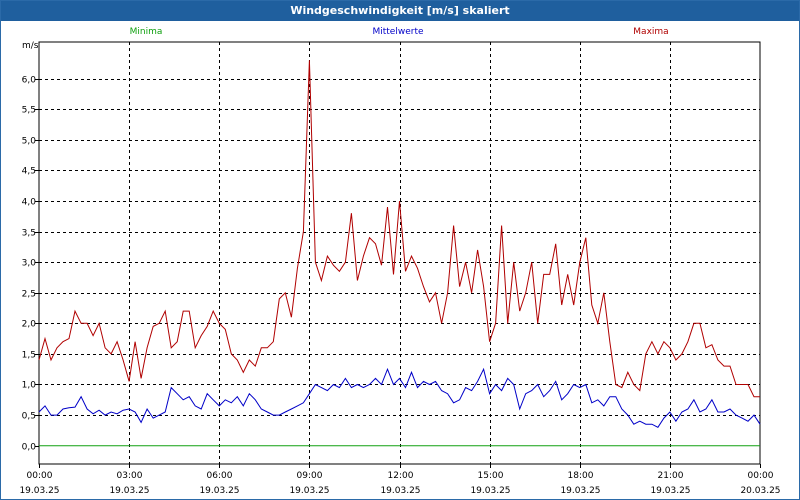  Describe the element at coordinates (30, 46) in the screenshot. I see `y-axis-unit-label: m/s` at that location.